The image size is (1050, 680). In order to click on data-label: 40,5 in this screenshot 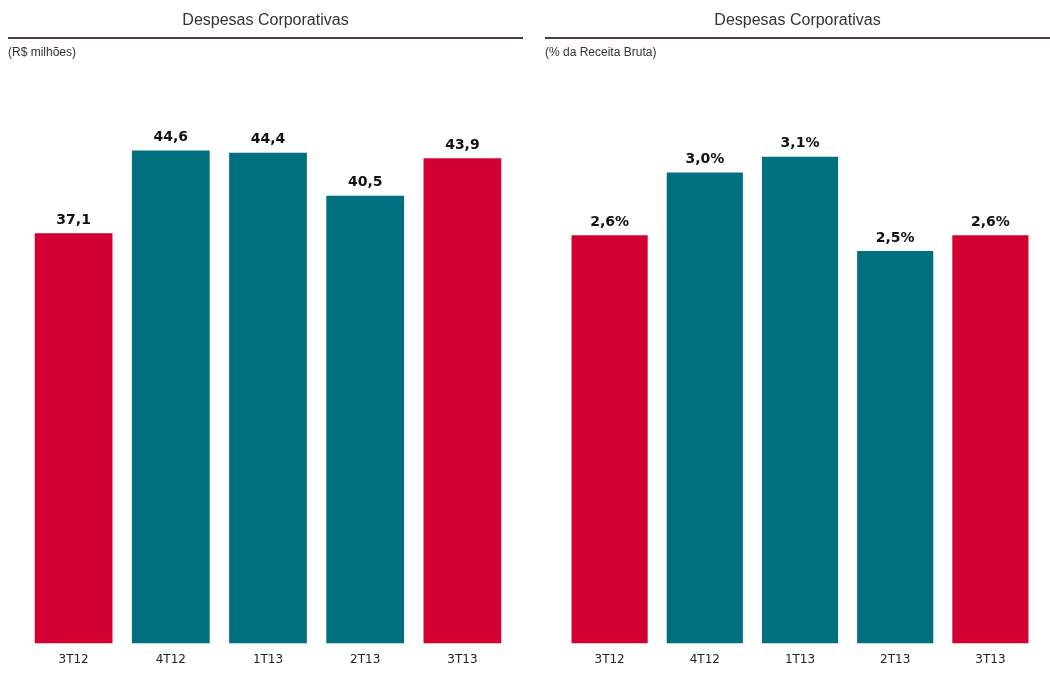, I will do `click(365, 181)`.